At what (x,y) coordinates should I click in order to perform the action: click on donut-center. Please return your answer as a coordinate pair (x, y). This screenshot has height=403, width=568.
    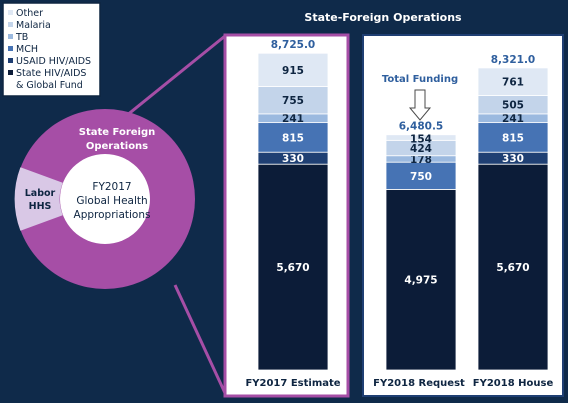
    Looking at the image, I should click on (105, 199).